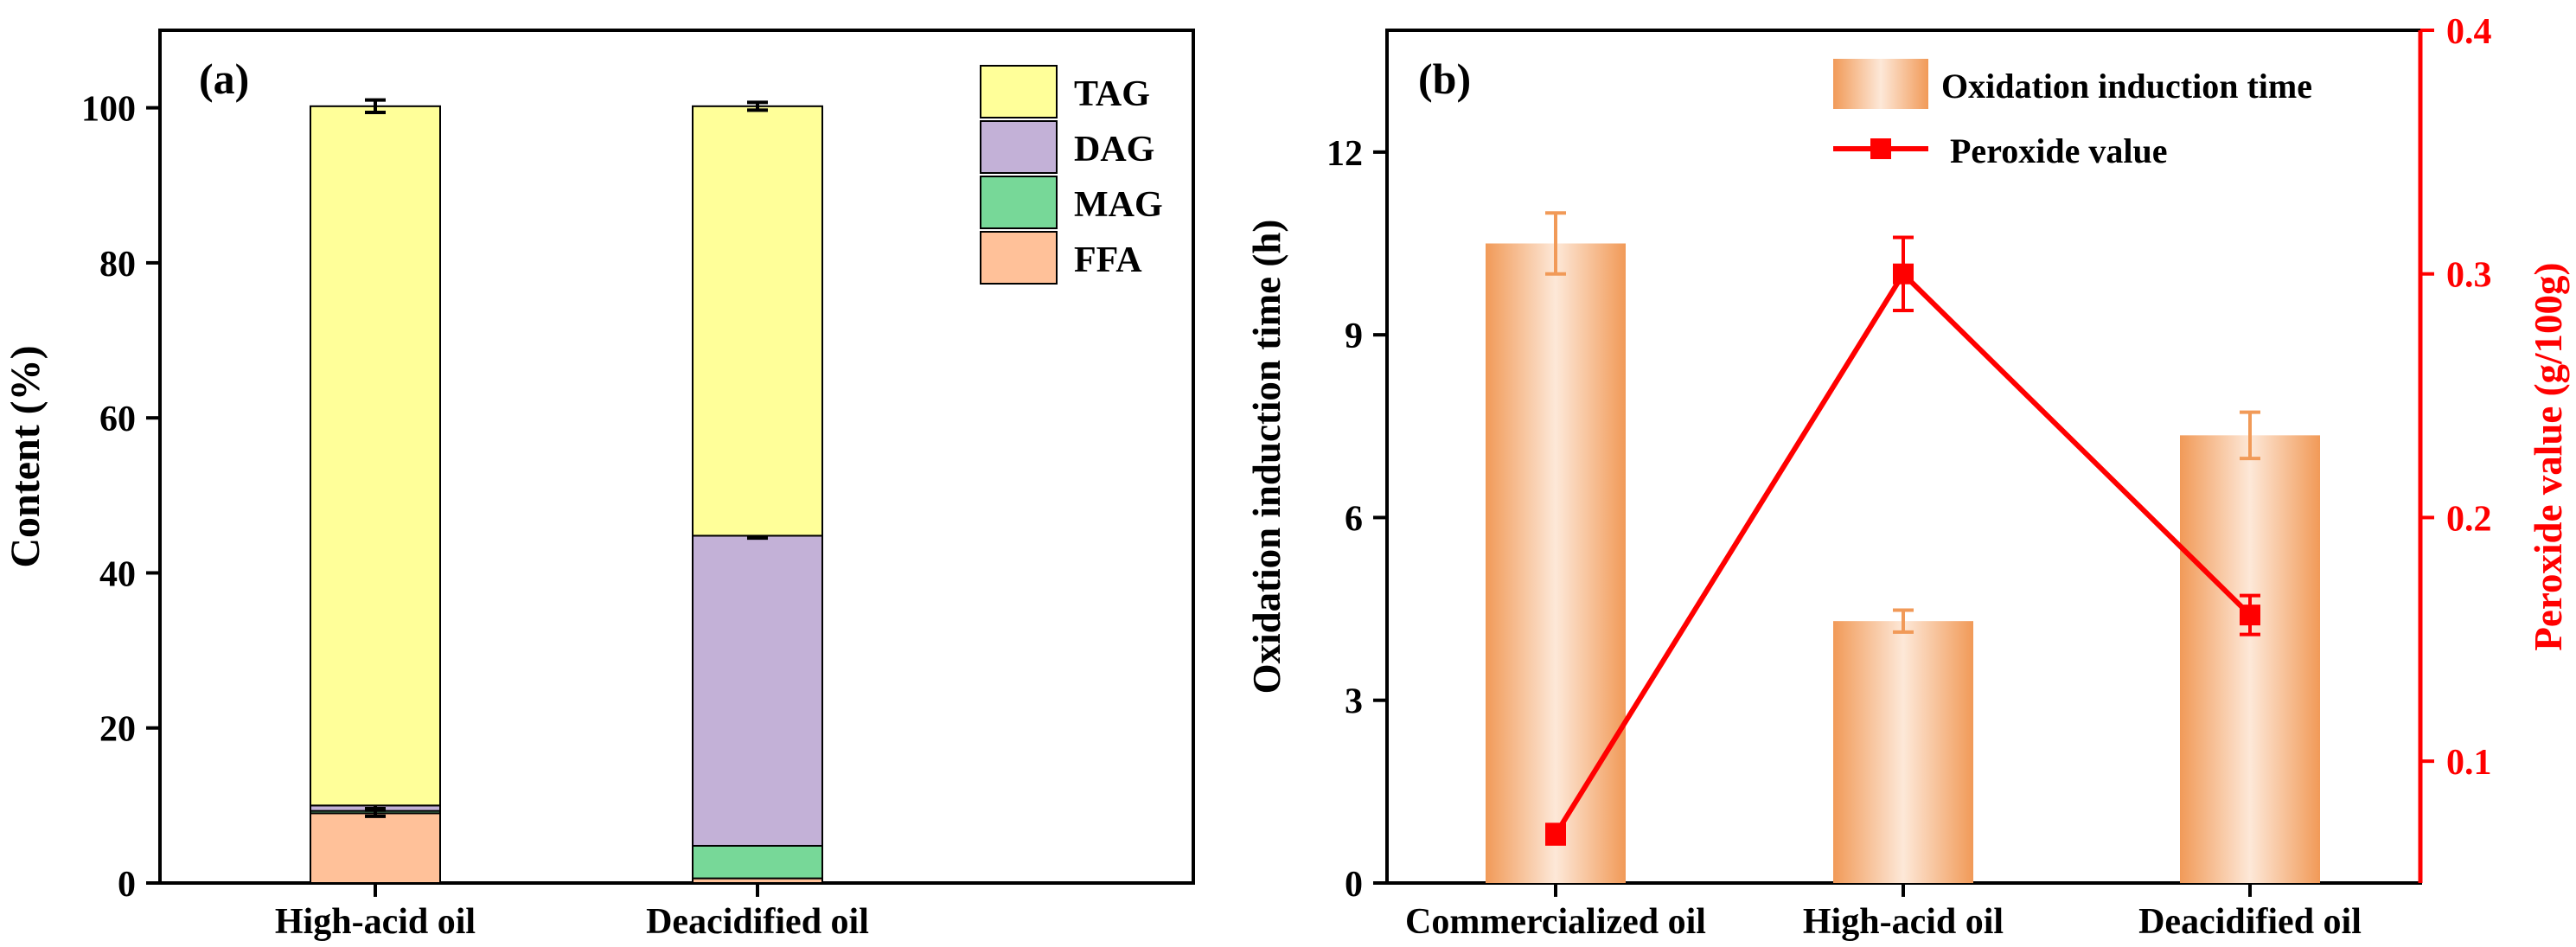 This screenshot has width=2576, height=947. I want to click on right-y-tick-label: 0.4, so click(2469, 32).